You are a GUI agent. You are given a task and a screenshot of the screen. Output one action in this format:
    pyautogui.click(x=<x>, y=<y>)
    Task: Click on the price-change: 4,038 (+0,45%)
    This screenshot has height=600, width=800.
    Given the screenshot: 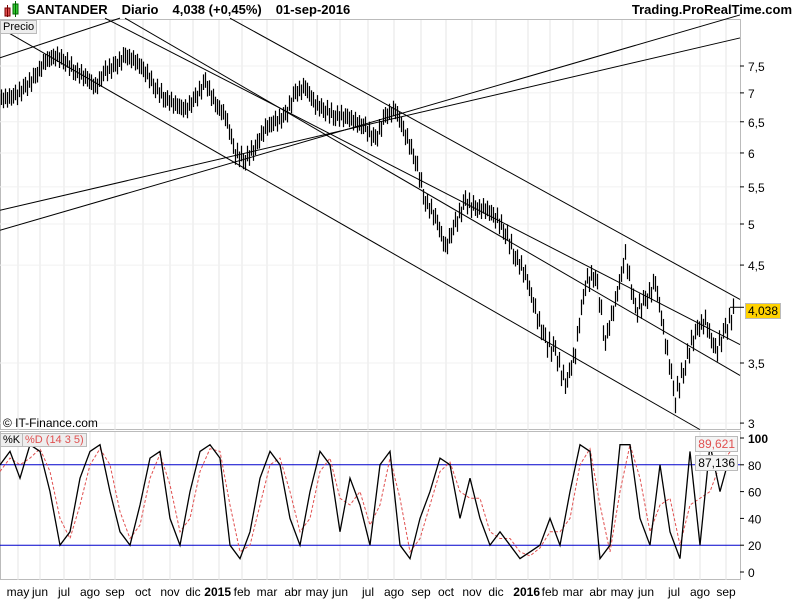 What is the action you would take?
    pyautogui.click(x=217, y=9)
    